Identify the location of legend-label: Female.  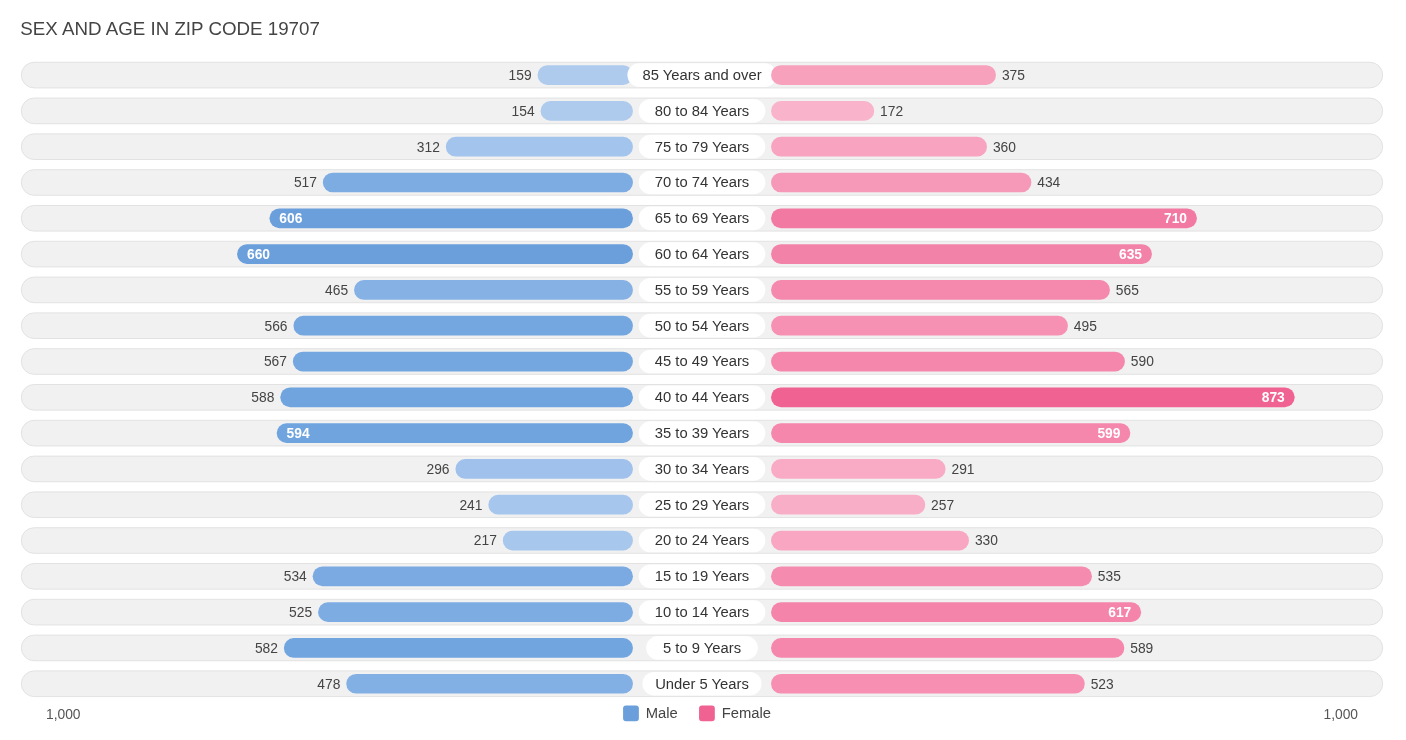
(746, 713).